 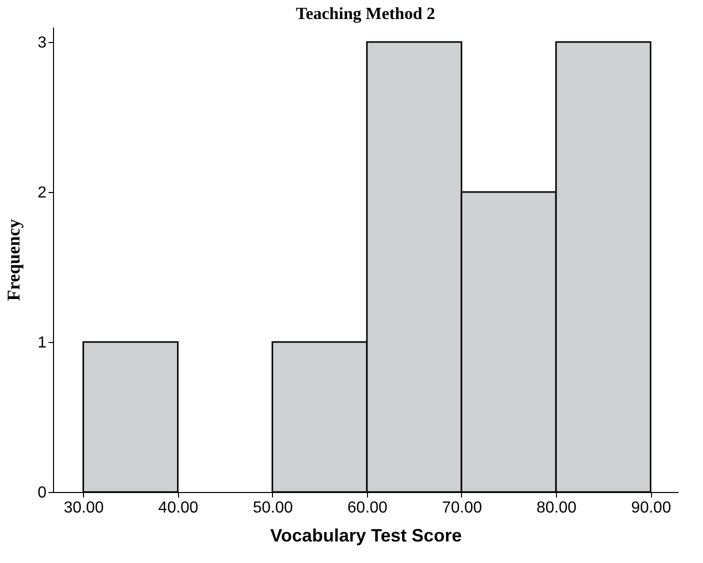 What do you see at coordinates (556, 508) in the screenshot?
I see `x-tick-label: 80.00` at bounding box center [556, 508].